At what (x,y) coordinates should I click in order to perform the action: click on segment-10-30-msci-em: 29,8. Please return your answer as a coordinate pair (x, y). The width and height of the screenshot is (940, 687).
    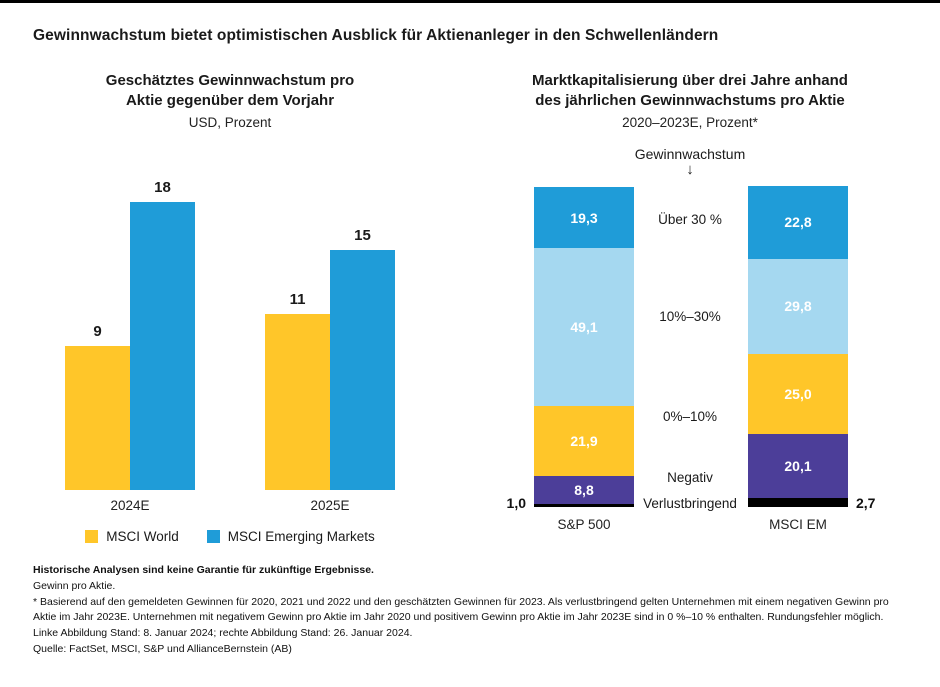
    Looking at the image, I should click on (798, 306).